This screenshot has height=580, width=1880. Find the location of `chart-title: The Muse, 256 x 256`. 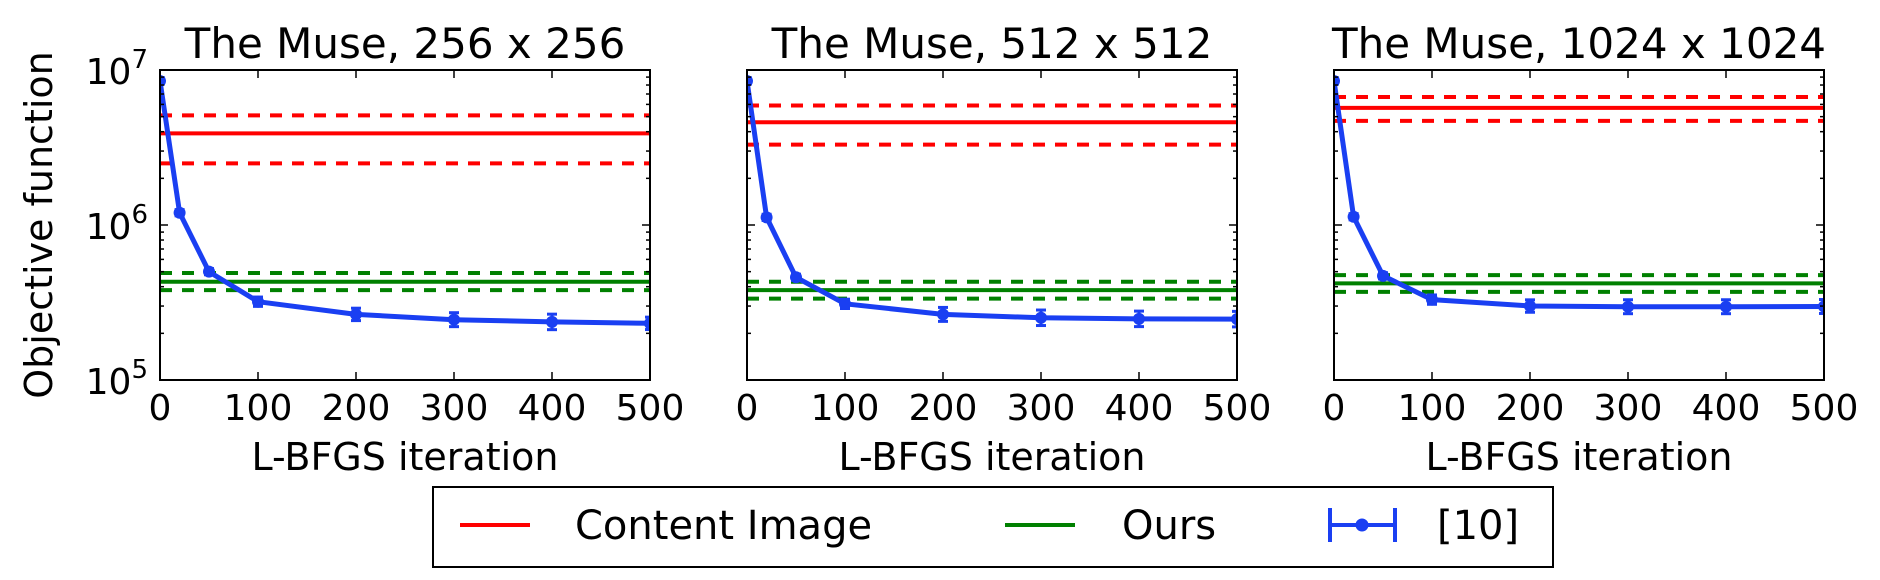

chart-title: The Muse, 256 x 256 is located at coordinates (405, 43).